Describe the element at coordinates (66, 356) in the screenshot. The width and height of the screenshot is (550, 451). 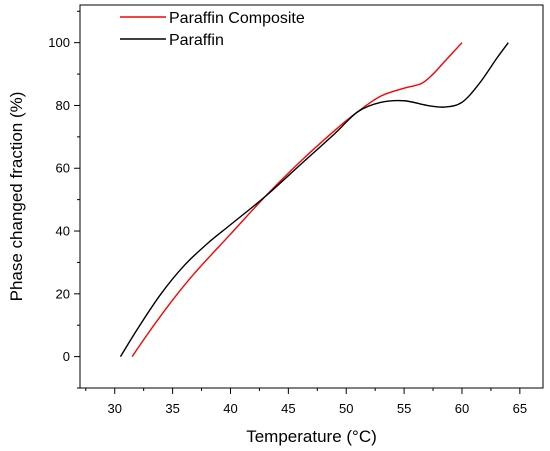
I see `y-tick-label: 0` at that location.